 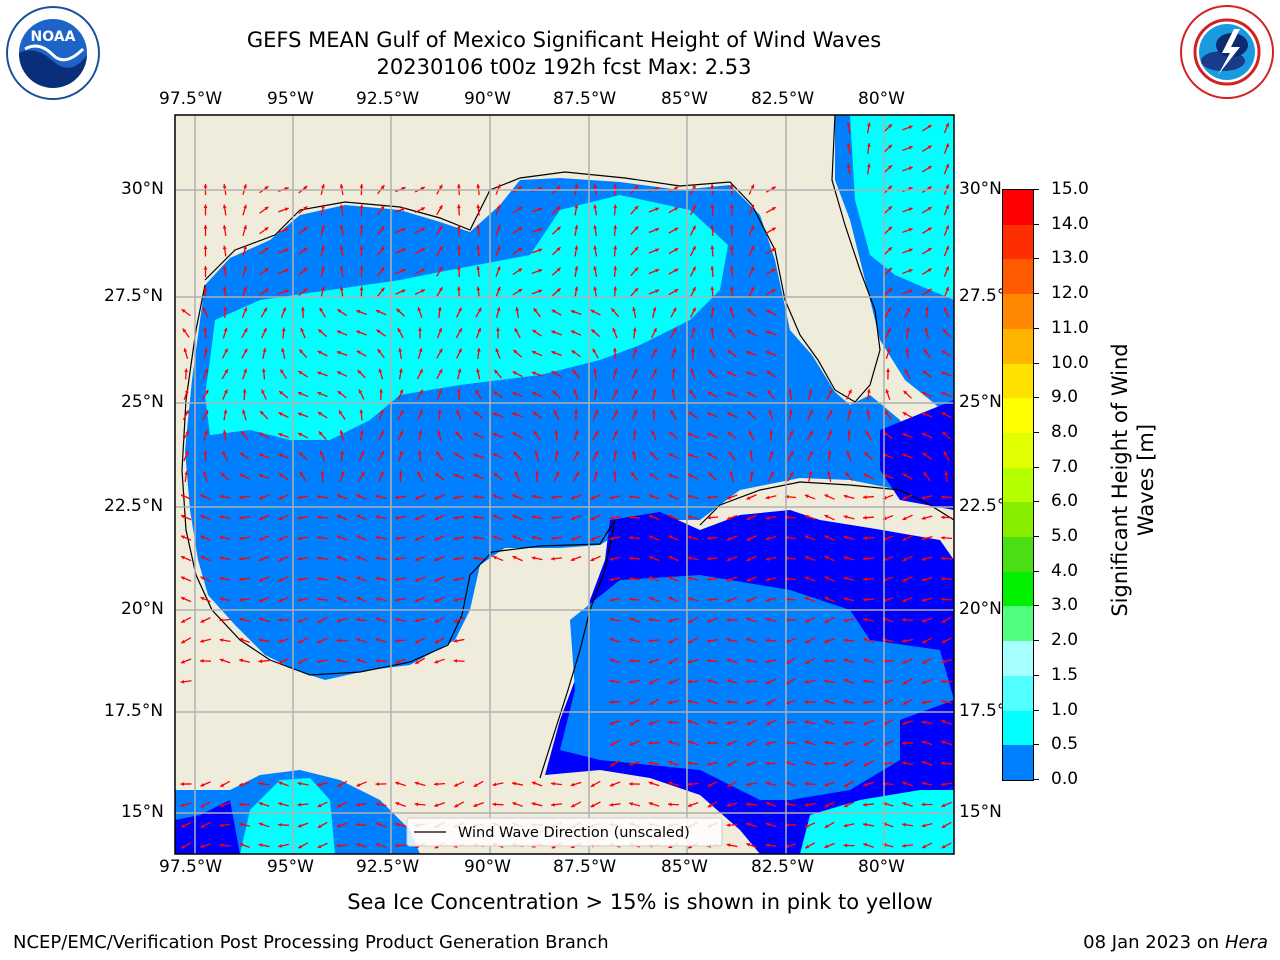 I want to click on colorbar-tick-label: 15.0, so click(x=1070, y=189).